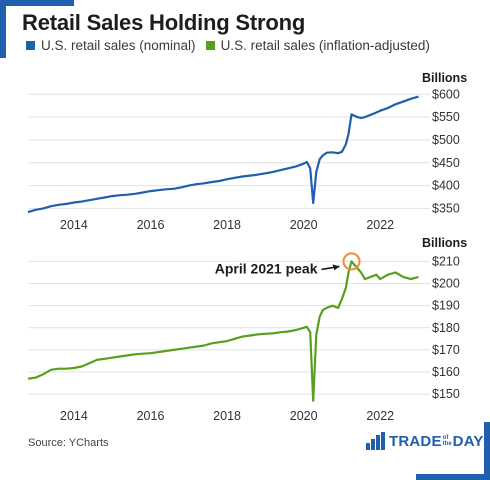 The width and height of the screenshot is (490, 480). What do you see at coordinates (453, 477) in the screenshot?
I see `corner-bracket-bottom-right` at bounding box center [453, 477].